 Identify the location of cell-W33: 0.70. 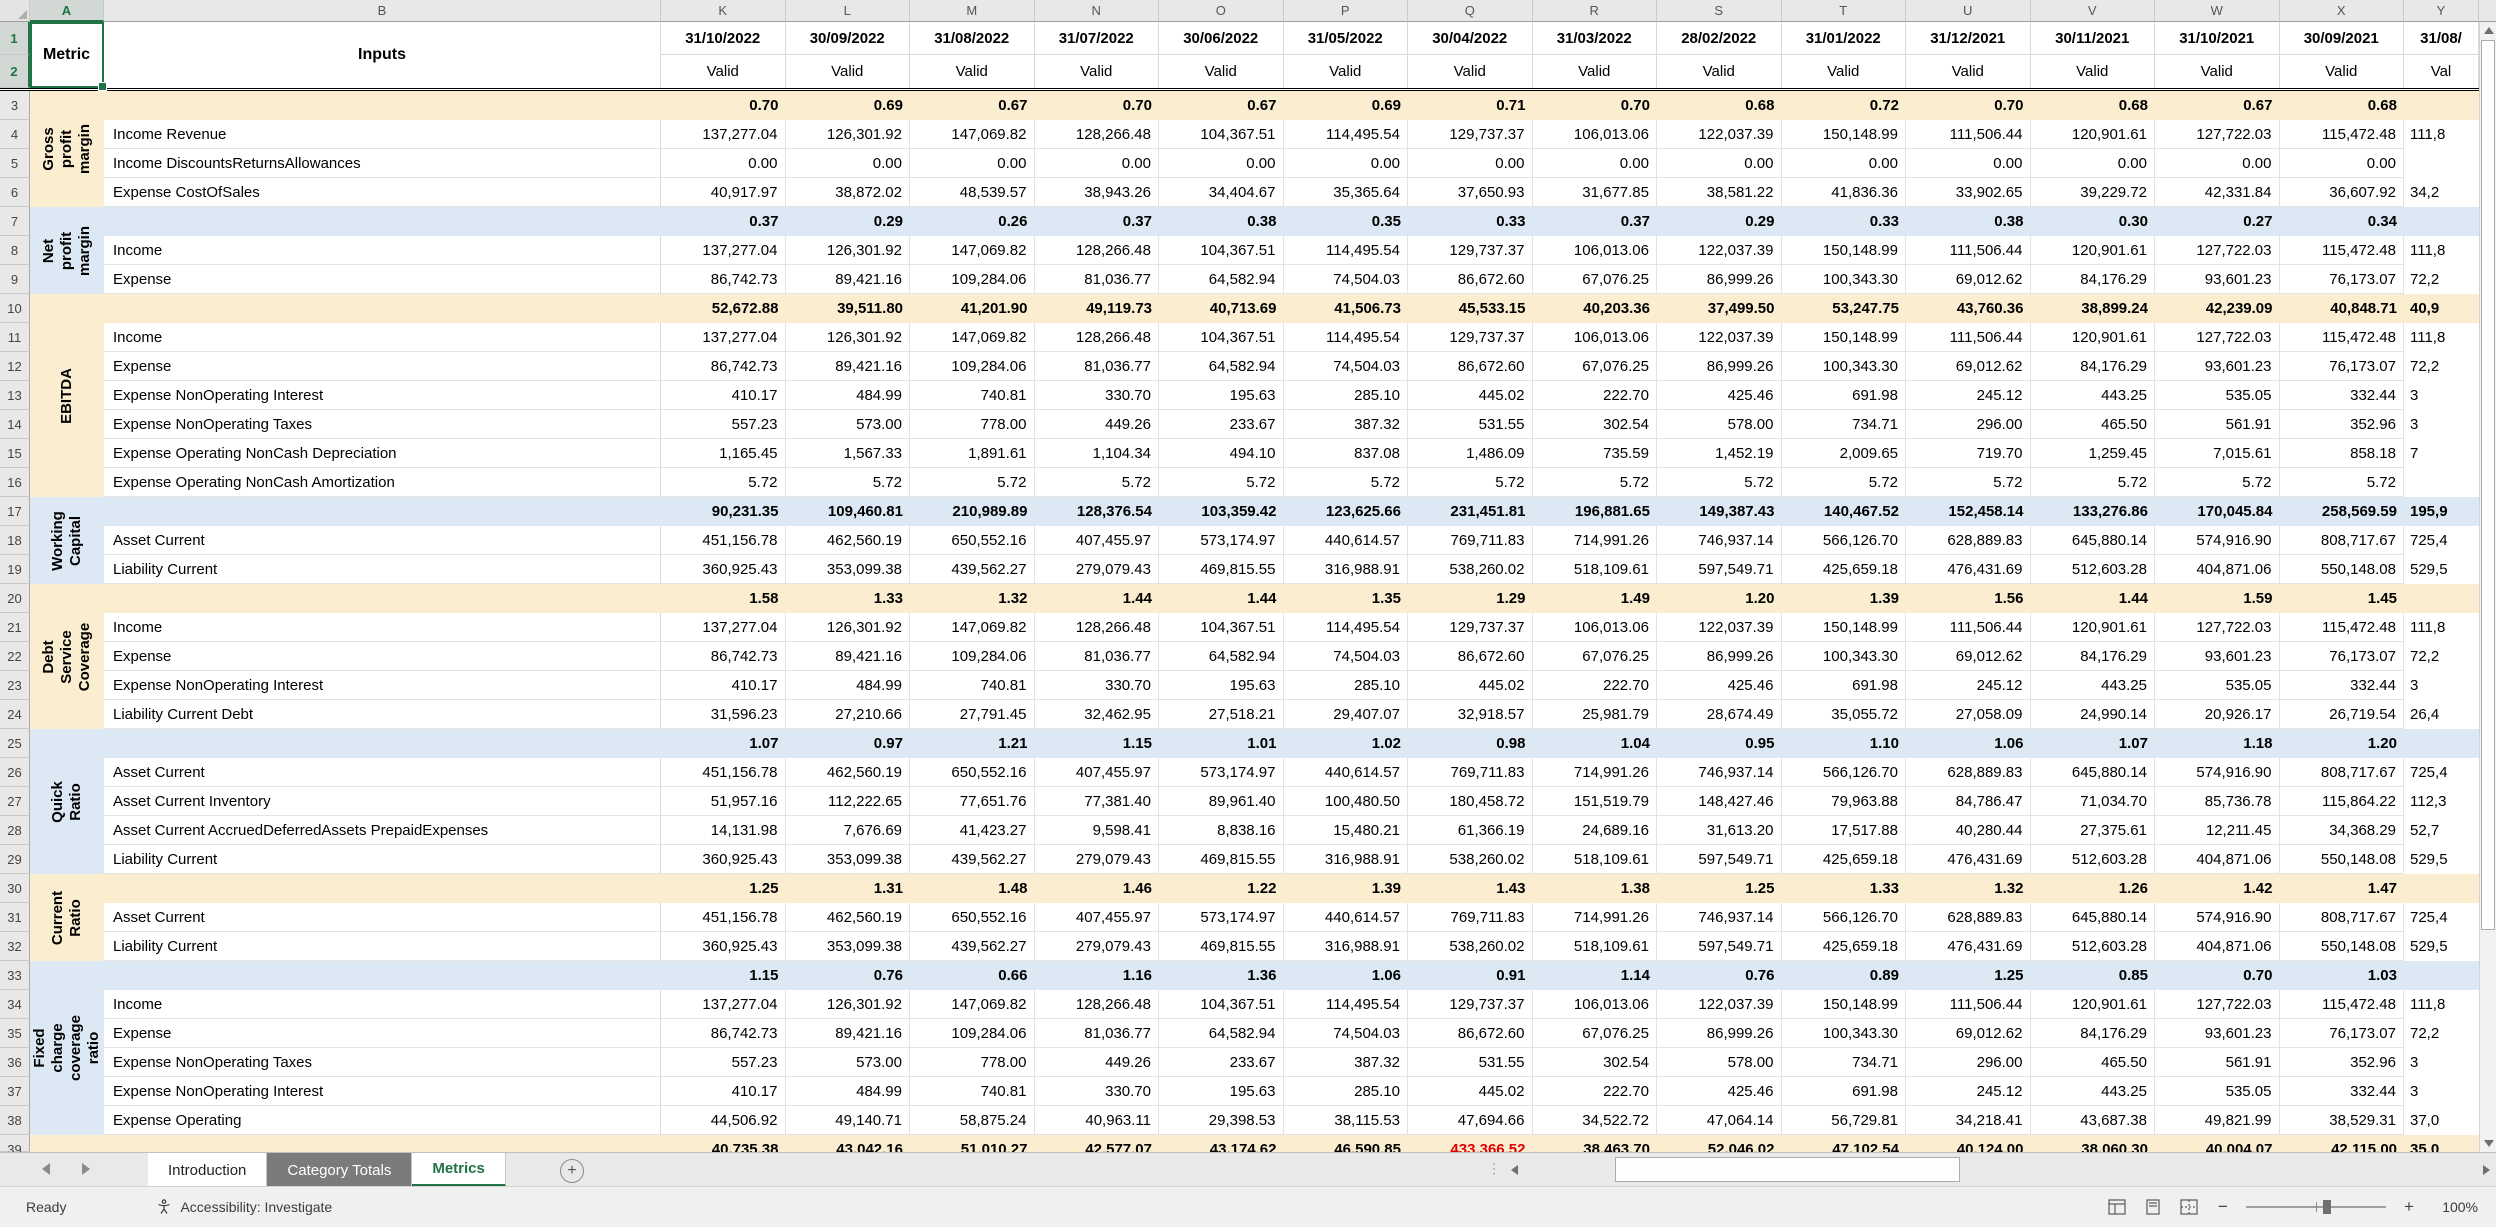
(2217, 975).